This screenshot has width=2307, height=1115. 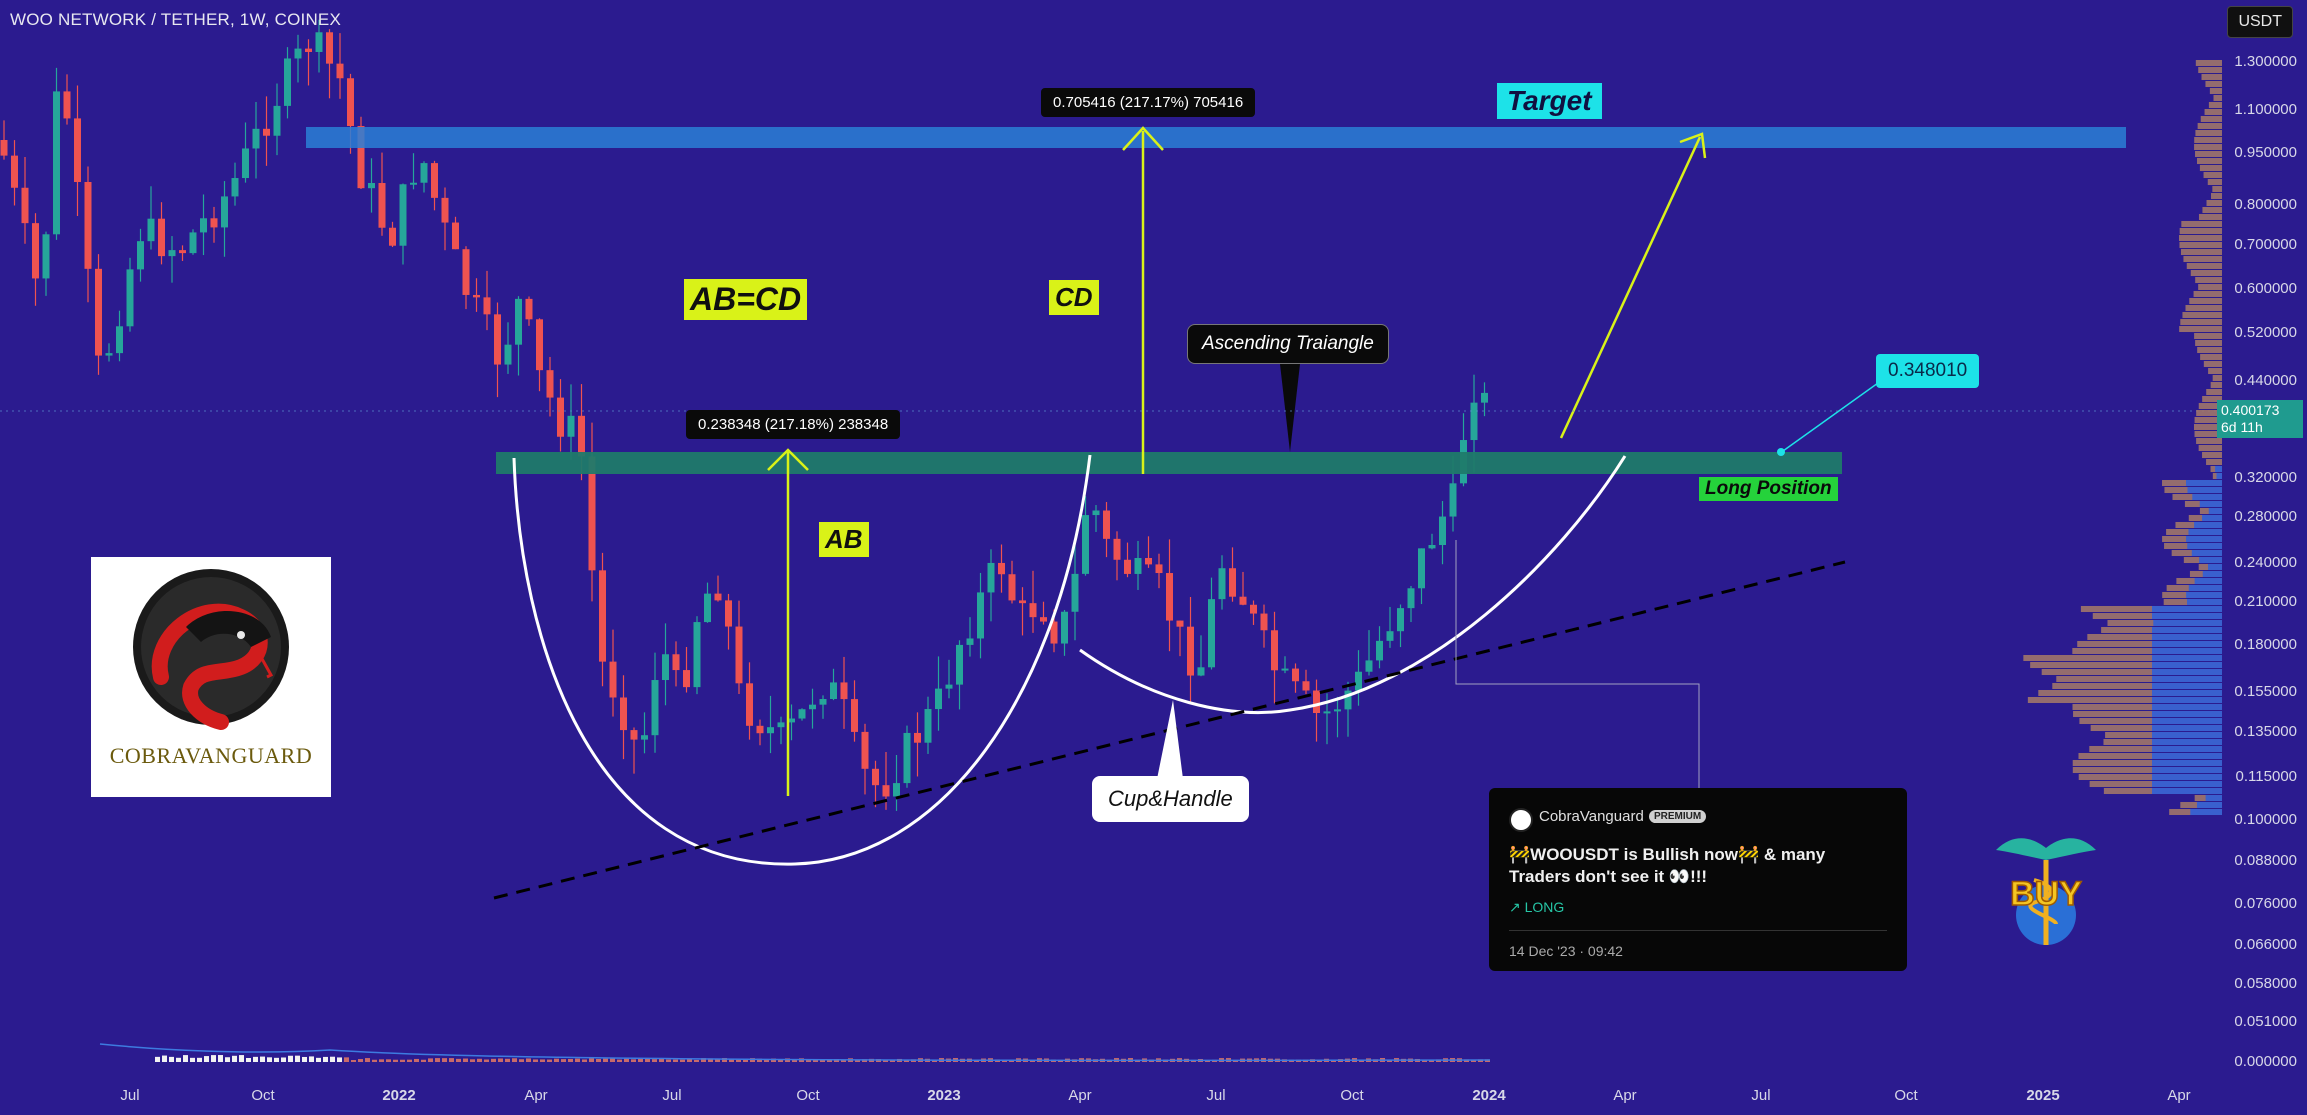 I want to click on price-tick: 0.135000, so click(x=2265, y=731).